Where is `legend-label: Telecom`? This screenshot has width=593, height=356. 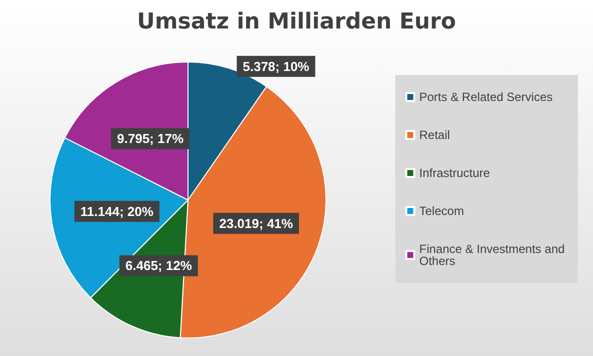 legend-label: Telecom is located at coordinates (441, 211).